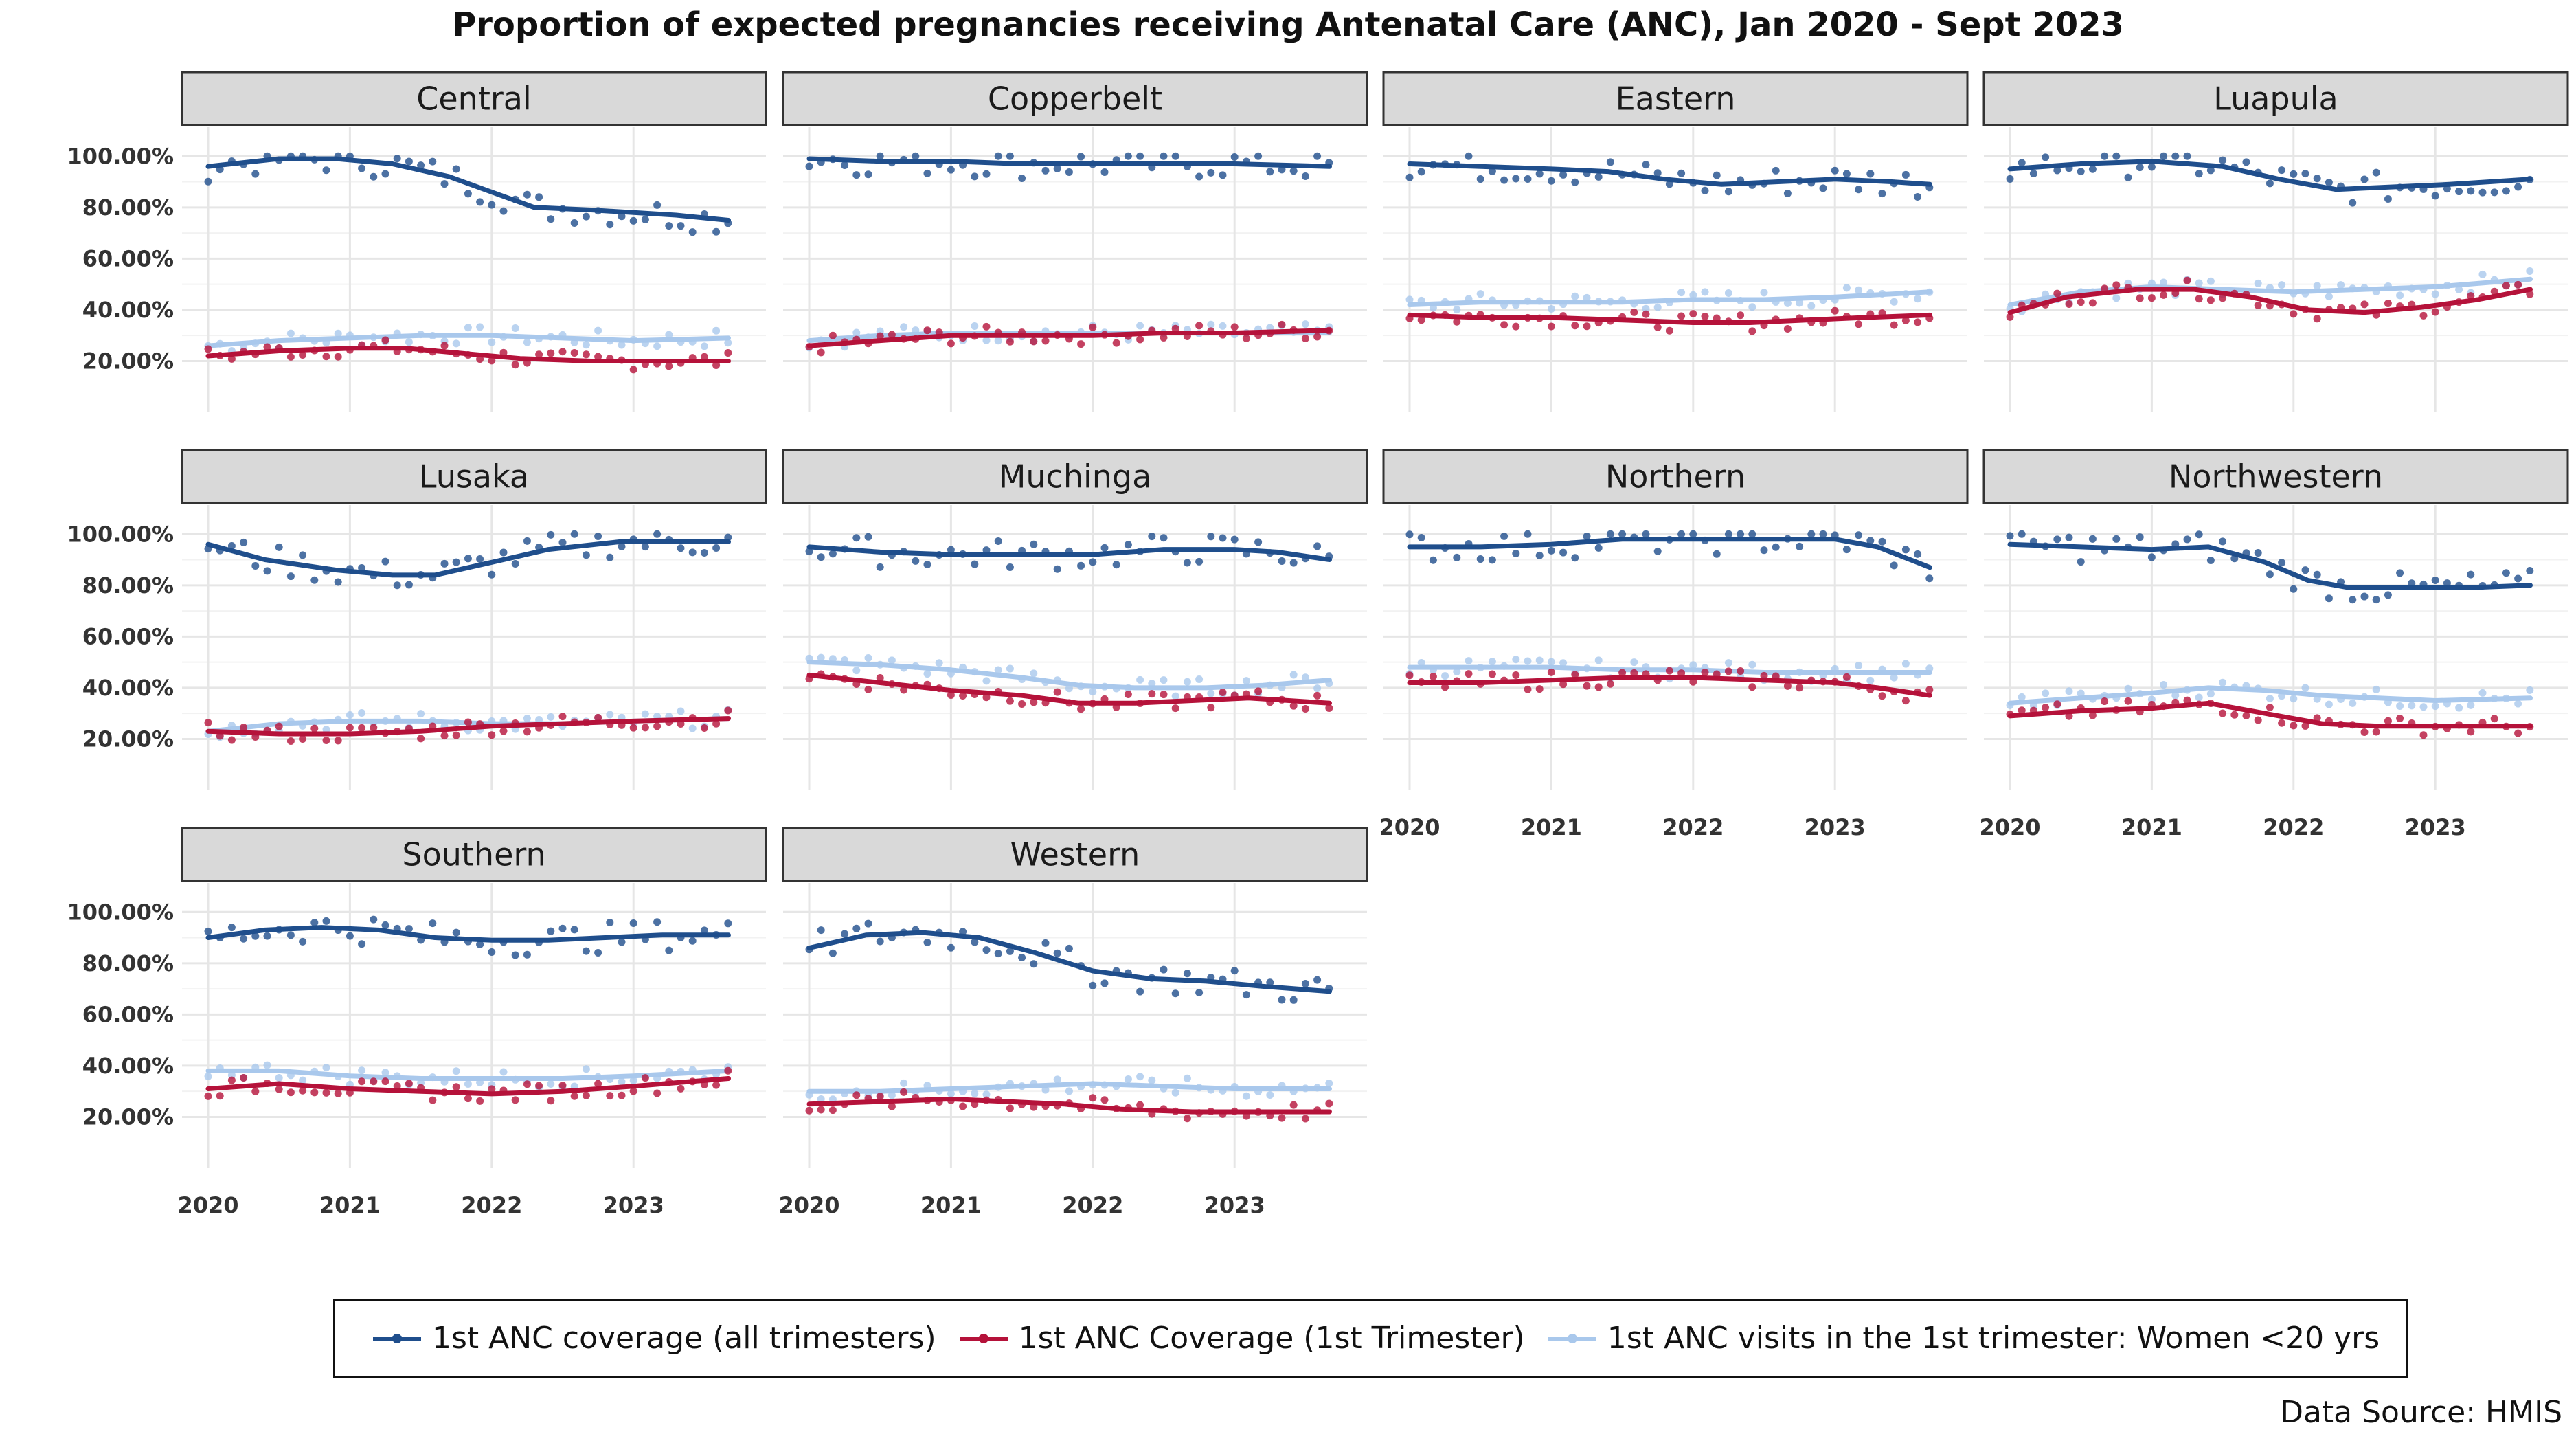  What do you see at coordinates (491, 1205) in the screenshot?
I see `x-tick-label: 2022` at bounding box center [491, 1205].